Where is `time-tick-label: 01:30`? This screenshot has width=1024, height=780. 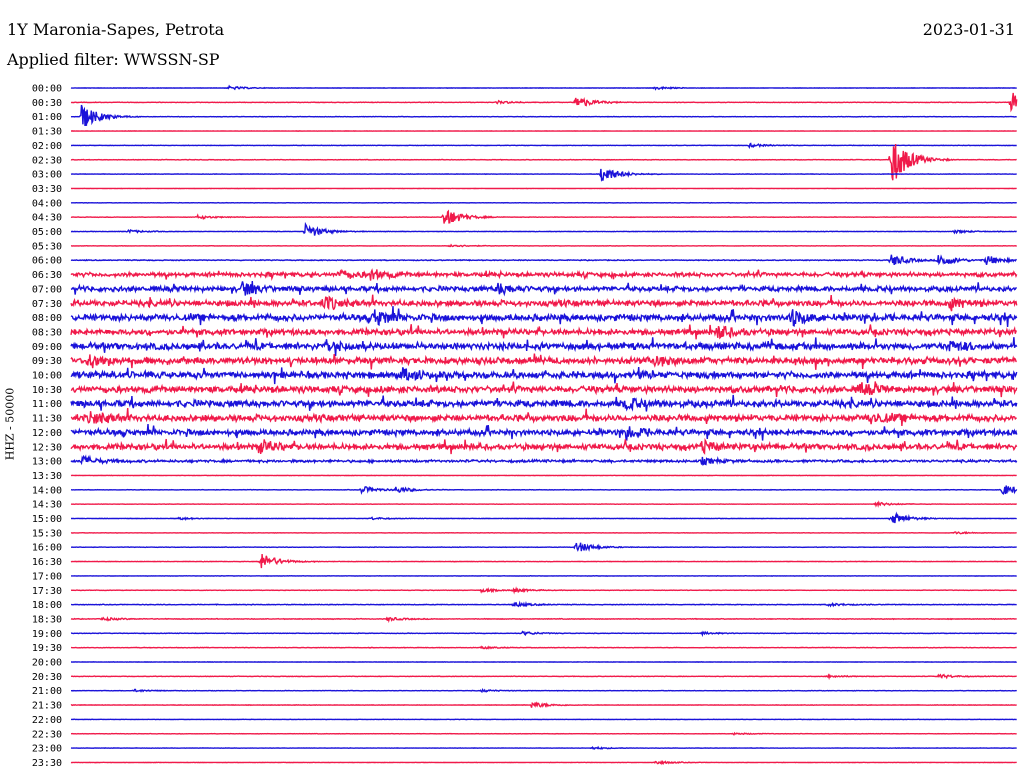 time-tick-label: 01:30 is located at coordinates (47, 132).